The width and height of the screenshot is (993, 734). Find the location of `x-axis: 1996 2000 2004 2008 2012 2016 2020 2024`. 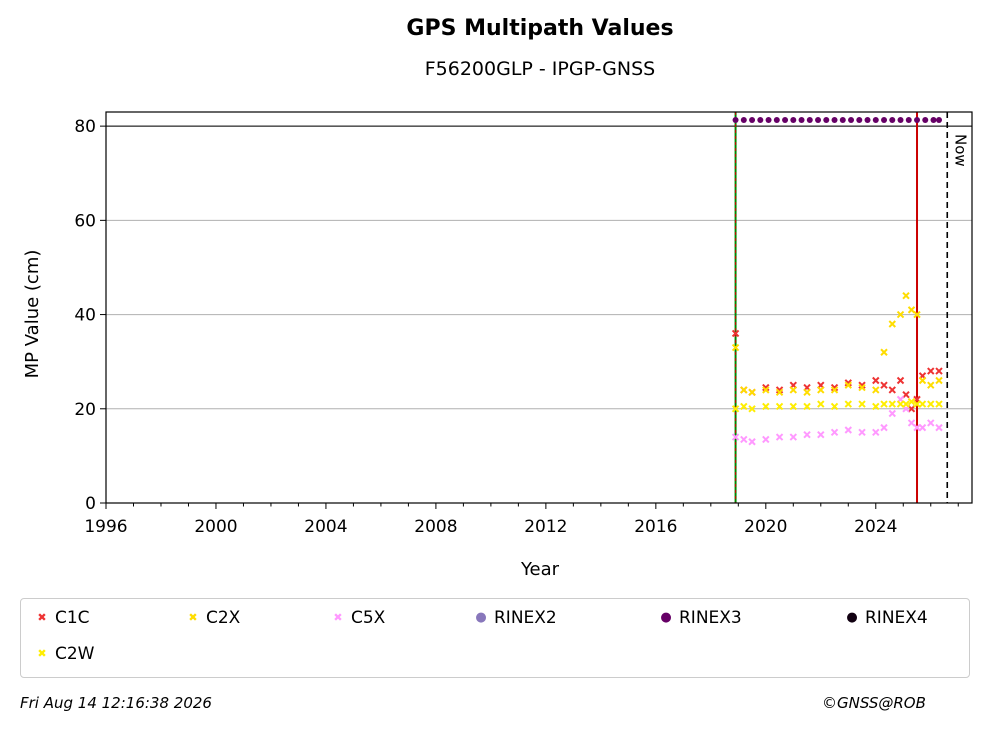

x-axis: 1996 2000 2004 2008 2012 2016 2020 2024 is located at coordinates (521, 520).